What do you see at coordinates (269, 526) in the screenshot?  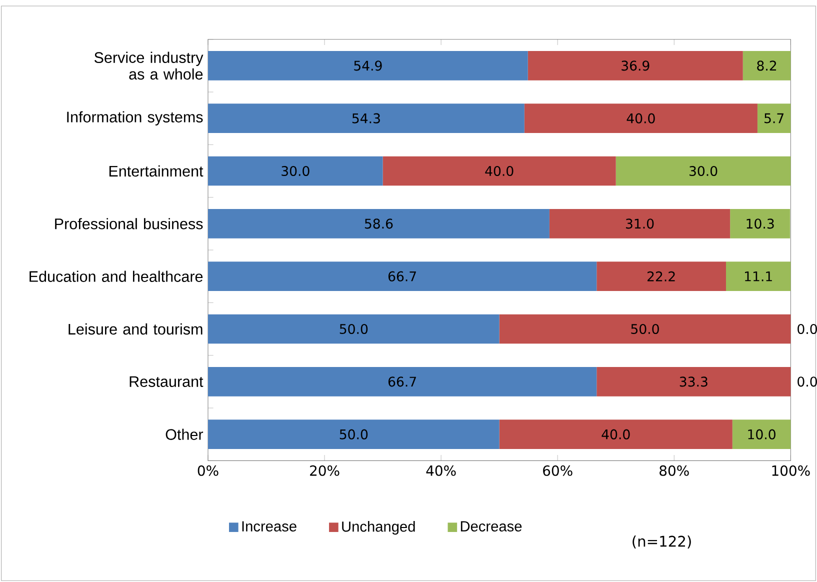 I see `legend-label: Increase` at bounding box center [269, 526].